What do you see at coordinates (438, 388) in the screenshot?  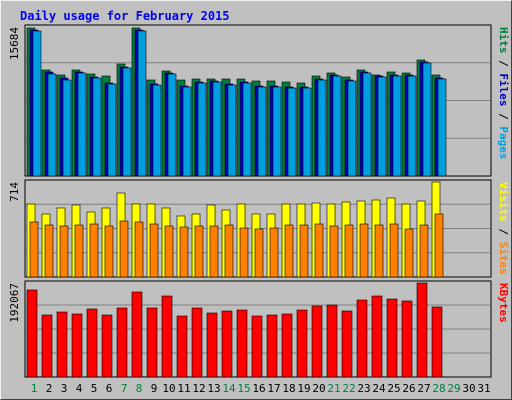 I see `x-tick-day-28: 28` at bounding box center [438, 388].